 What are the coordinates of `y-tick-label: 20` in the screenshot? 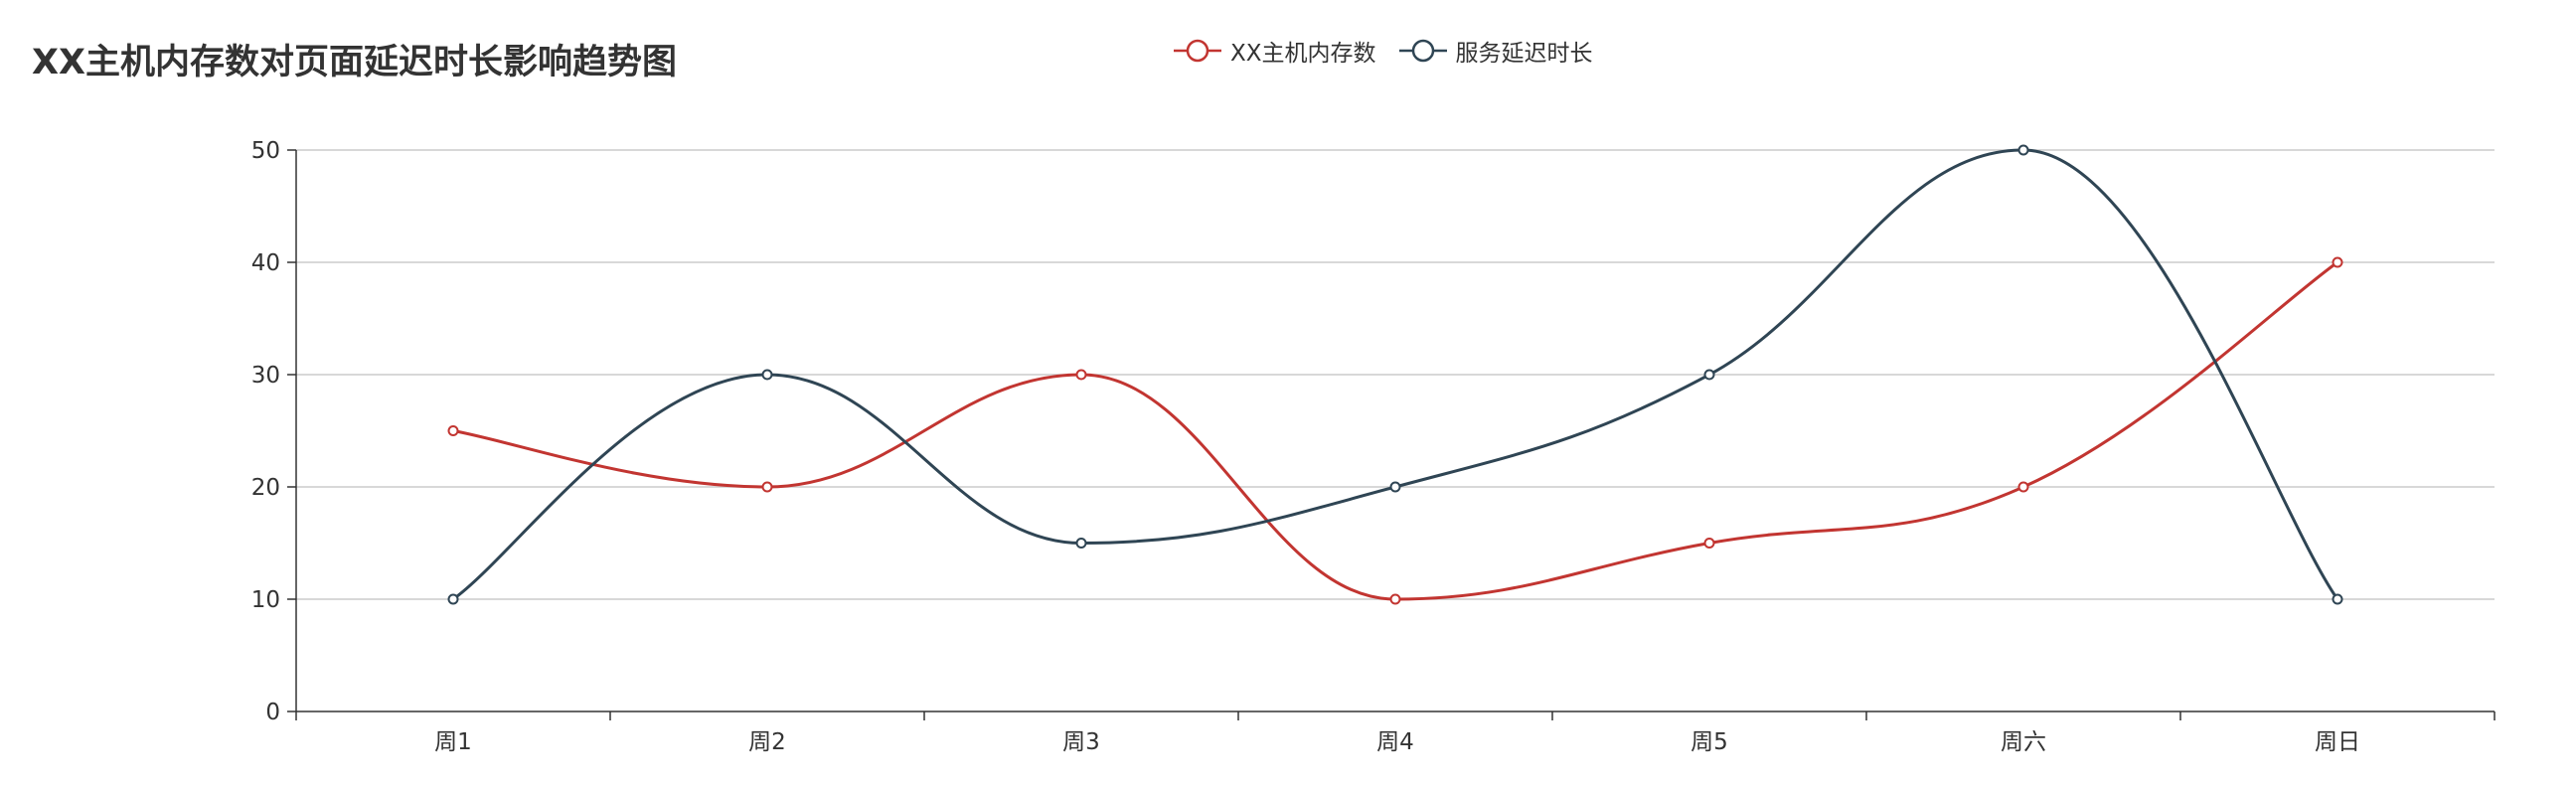 It's located at (265, 488).